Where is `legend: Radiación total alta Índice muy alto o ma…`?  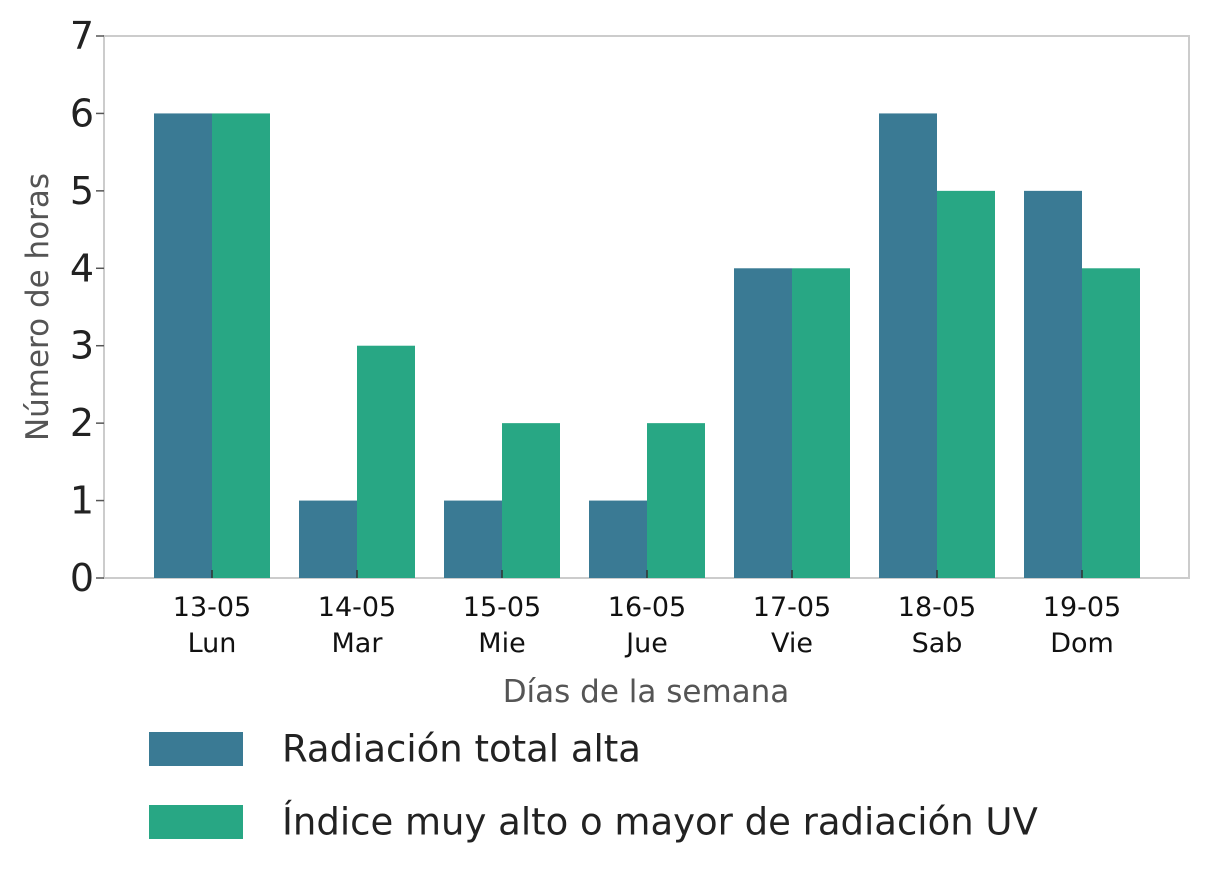
legend: Radiación total alta Índice muy alto o ma… is located at coordinates (593, 786).